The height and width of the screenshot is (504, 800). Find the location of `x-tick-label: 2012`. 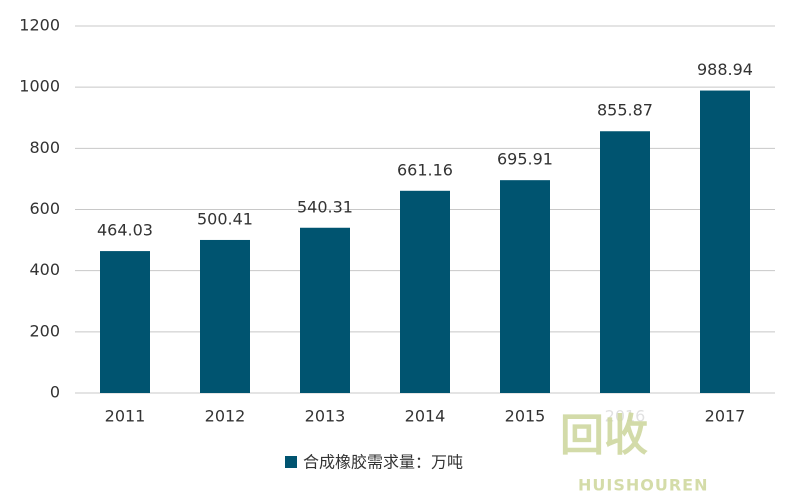

x-tick-label: 2012 is located at coordinates (225, 416).